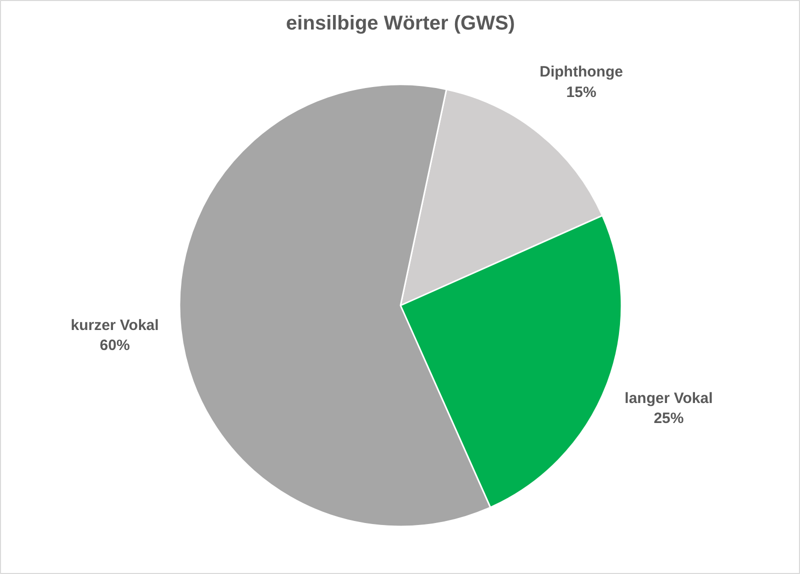  What do you see at coordinates (668, 398) in the screenshot?
I see `slice-label: langer Vokal` at bounding box center [668, 398].